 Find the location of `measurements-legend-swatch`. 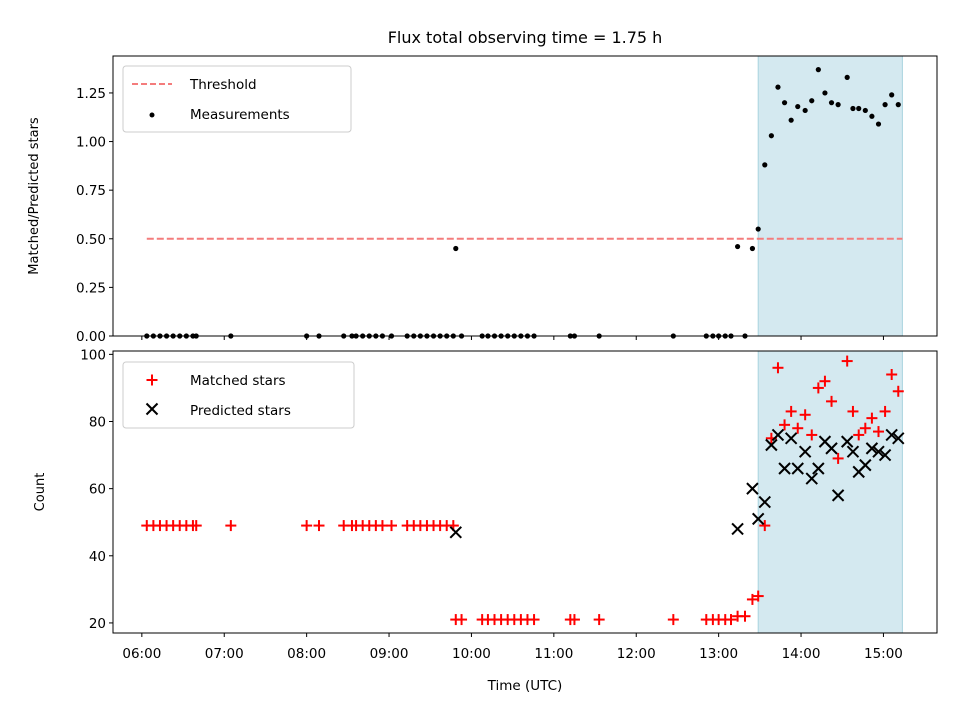

measurements-legend-swatch is located at coordinates (152, 115).